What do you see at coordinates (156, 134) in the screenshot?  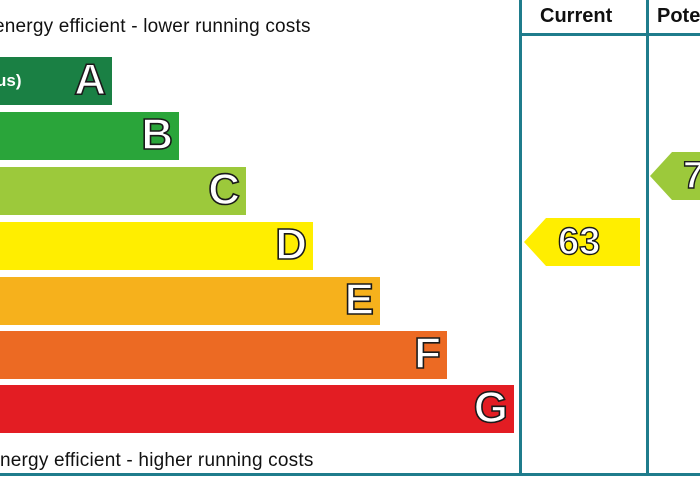 I see `band-b-letter: B` at bounding box center [156, 134].